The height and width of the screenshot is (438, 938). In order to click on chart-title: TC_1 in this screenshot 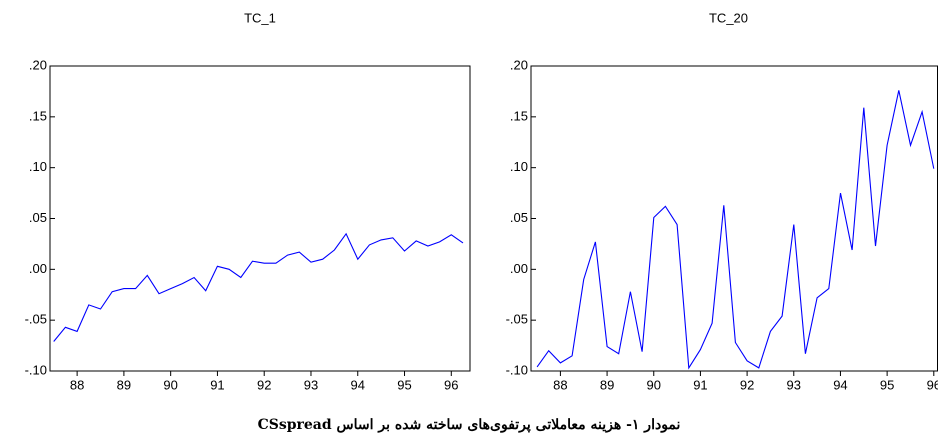, I will do `click(260, 17)`.